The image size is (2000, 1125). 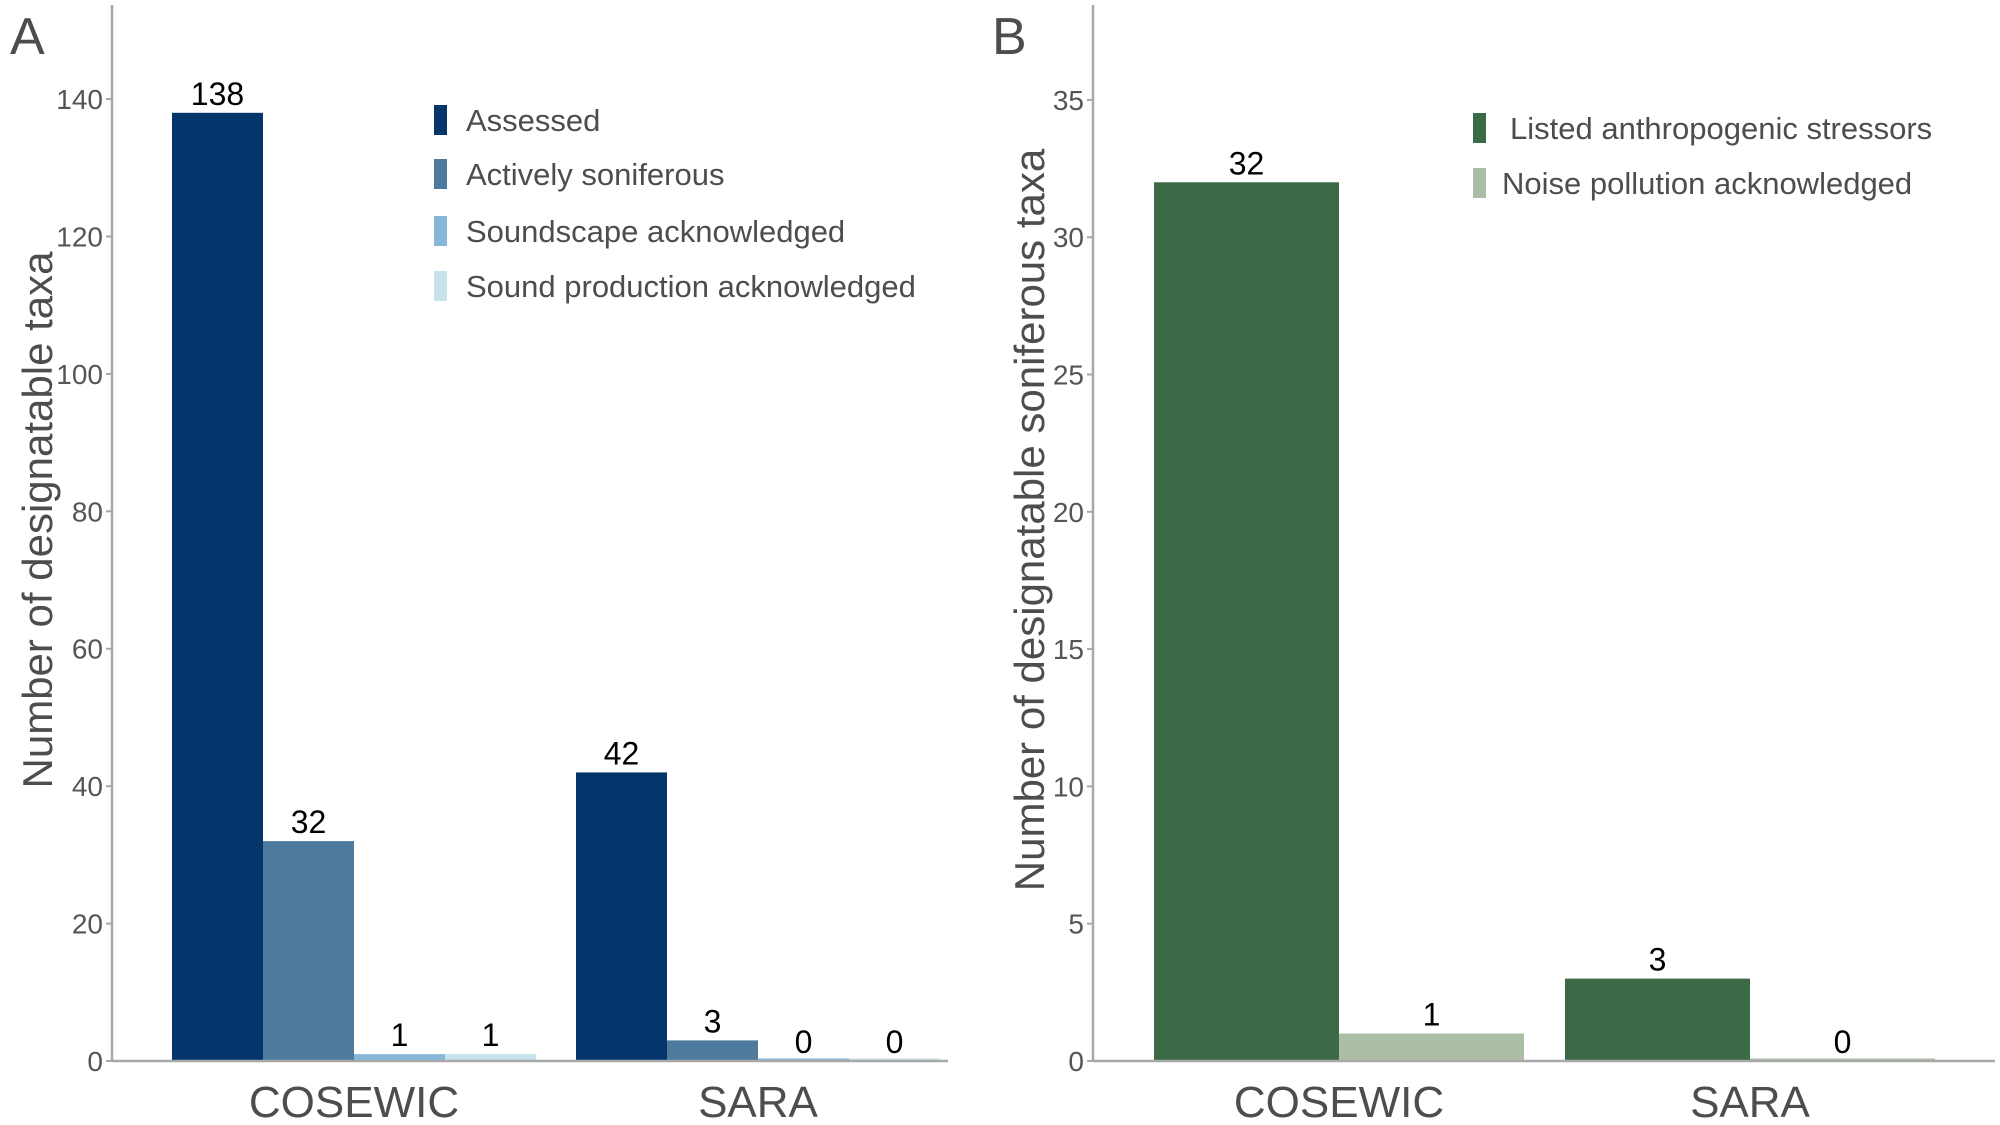 What do you see at coordinates (27, 37) in the screenshot?
I see `panel-label-a: A` at bounding box center [27, 37].